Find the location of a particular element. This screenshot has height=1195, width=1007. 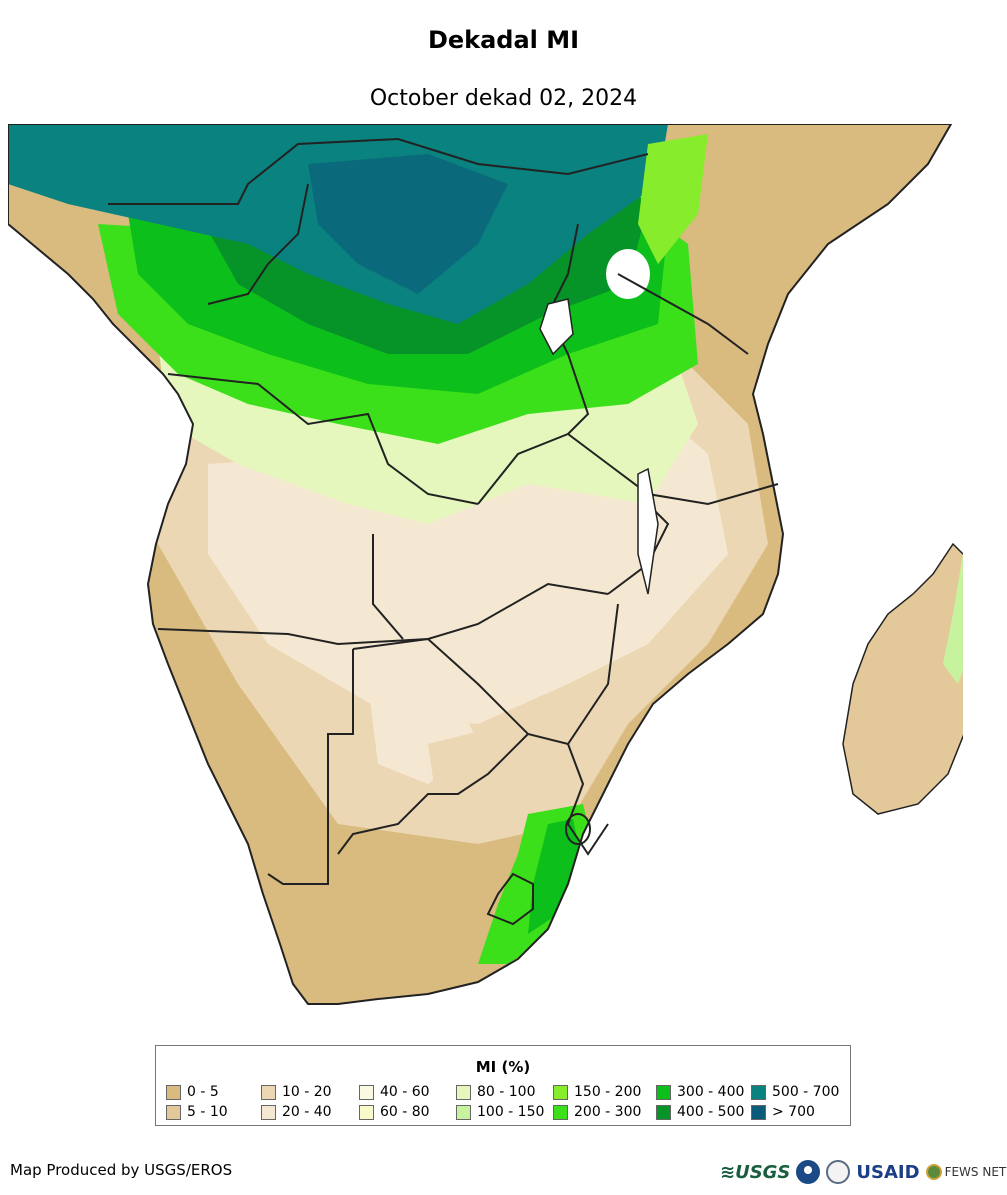

lakes is located at coordinates (599, 446).